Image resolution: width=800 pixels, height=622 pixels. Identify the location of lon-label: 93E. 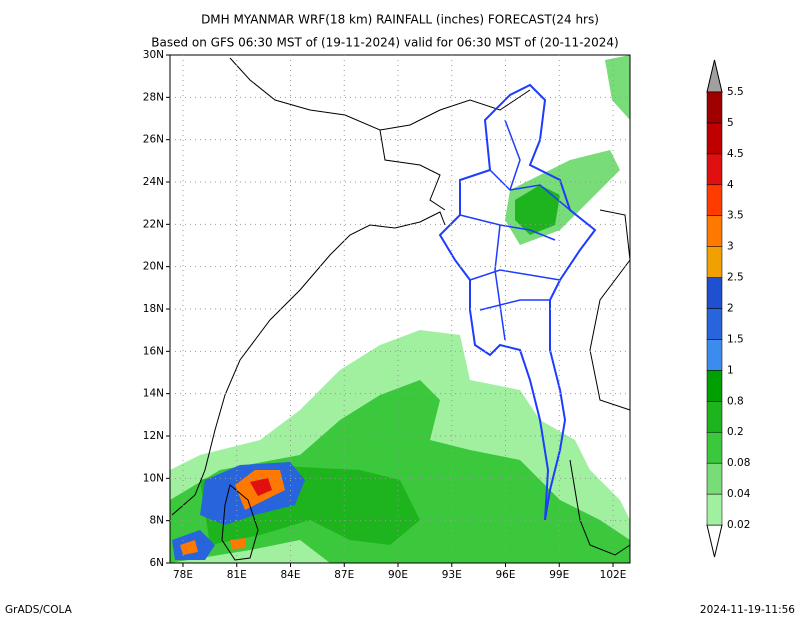
(452, 575).